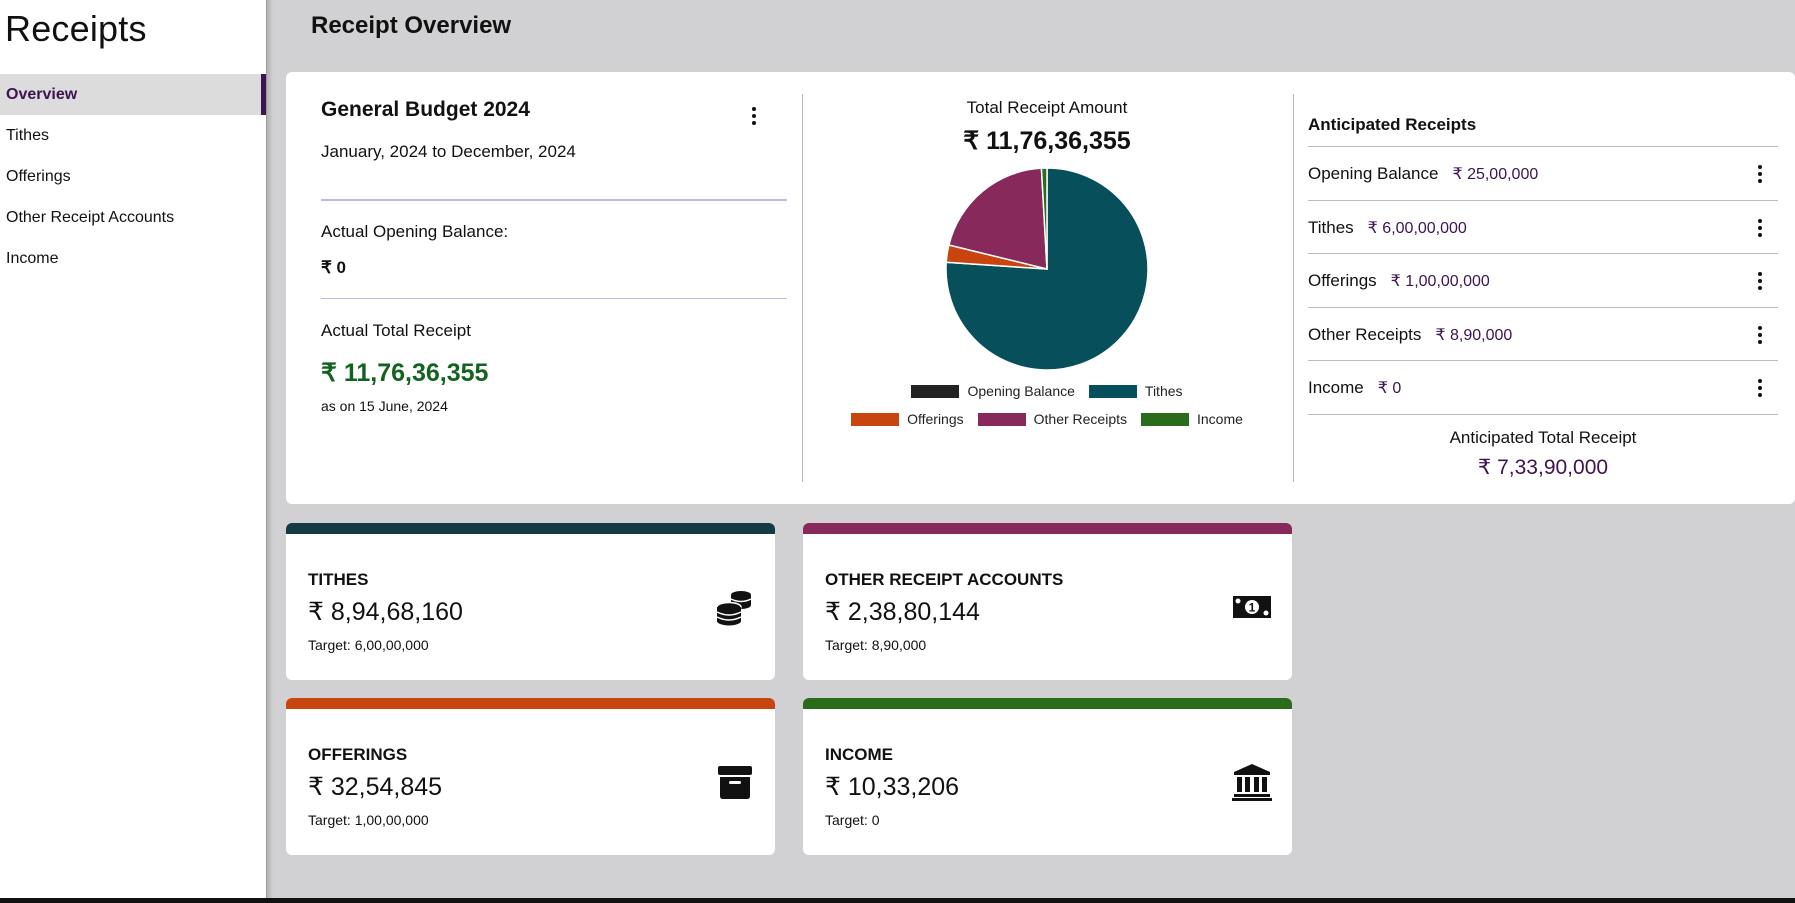  Describe the element at coordinates (1336, 387) in the screenshot. I see `anticipated-row-name: Income` at that location.